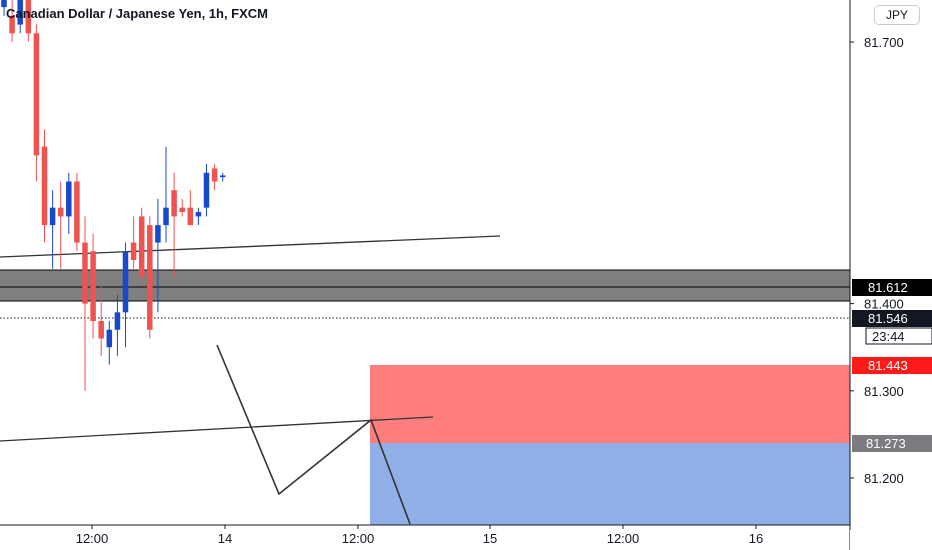  I want to click on entry-level-label-bg, so click(892, 443).